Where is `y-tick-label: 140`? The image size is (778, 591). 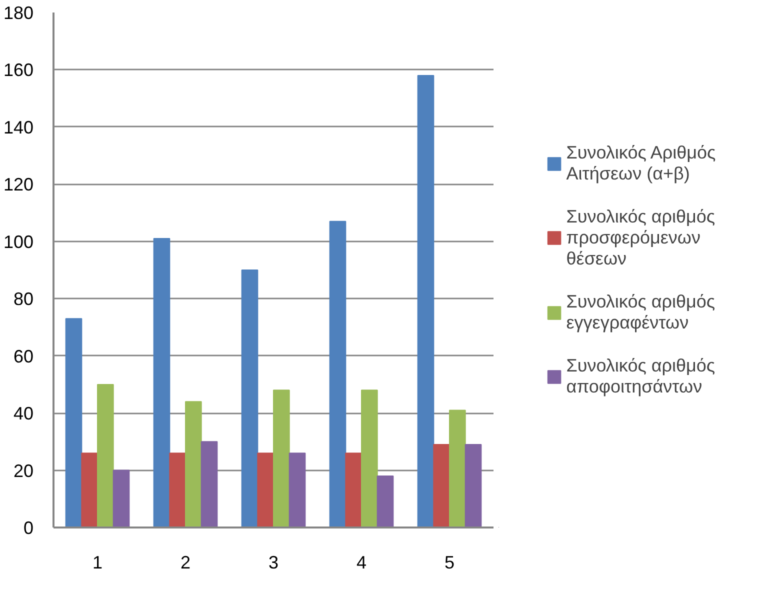
y-tick-label: 140 is located at coordinates (18, 127).